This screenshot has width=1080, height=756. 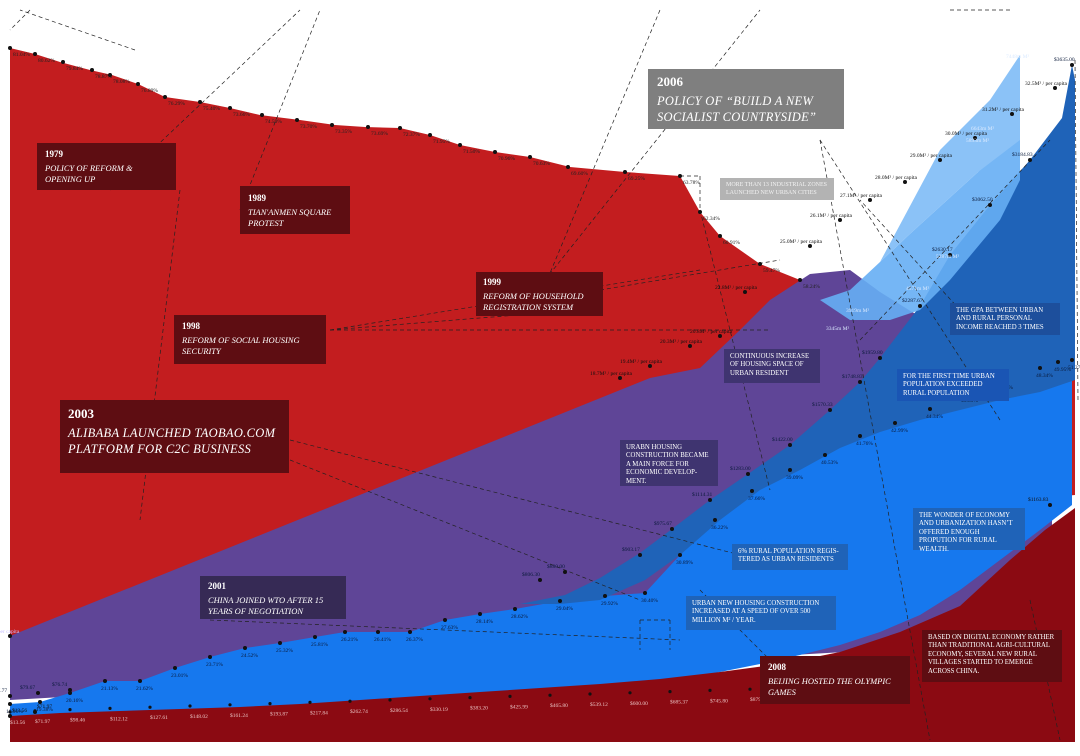 What do you see at coordinates (149, 91) in the screenshot?
I see `rural-value-label: 76.89%` at bounding box center [149, 91].